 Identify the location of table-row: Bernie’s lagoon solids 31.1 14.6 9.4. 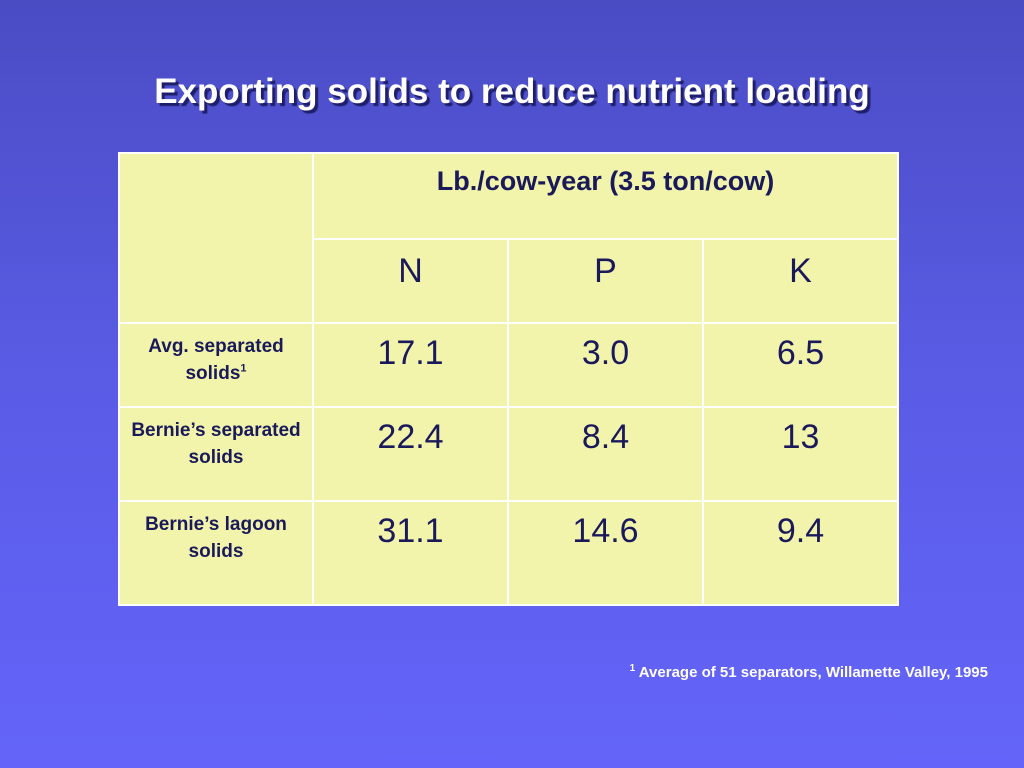
(508, 553).